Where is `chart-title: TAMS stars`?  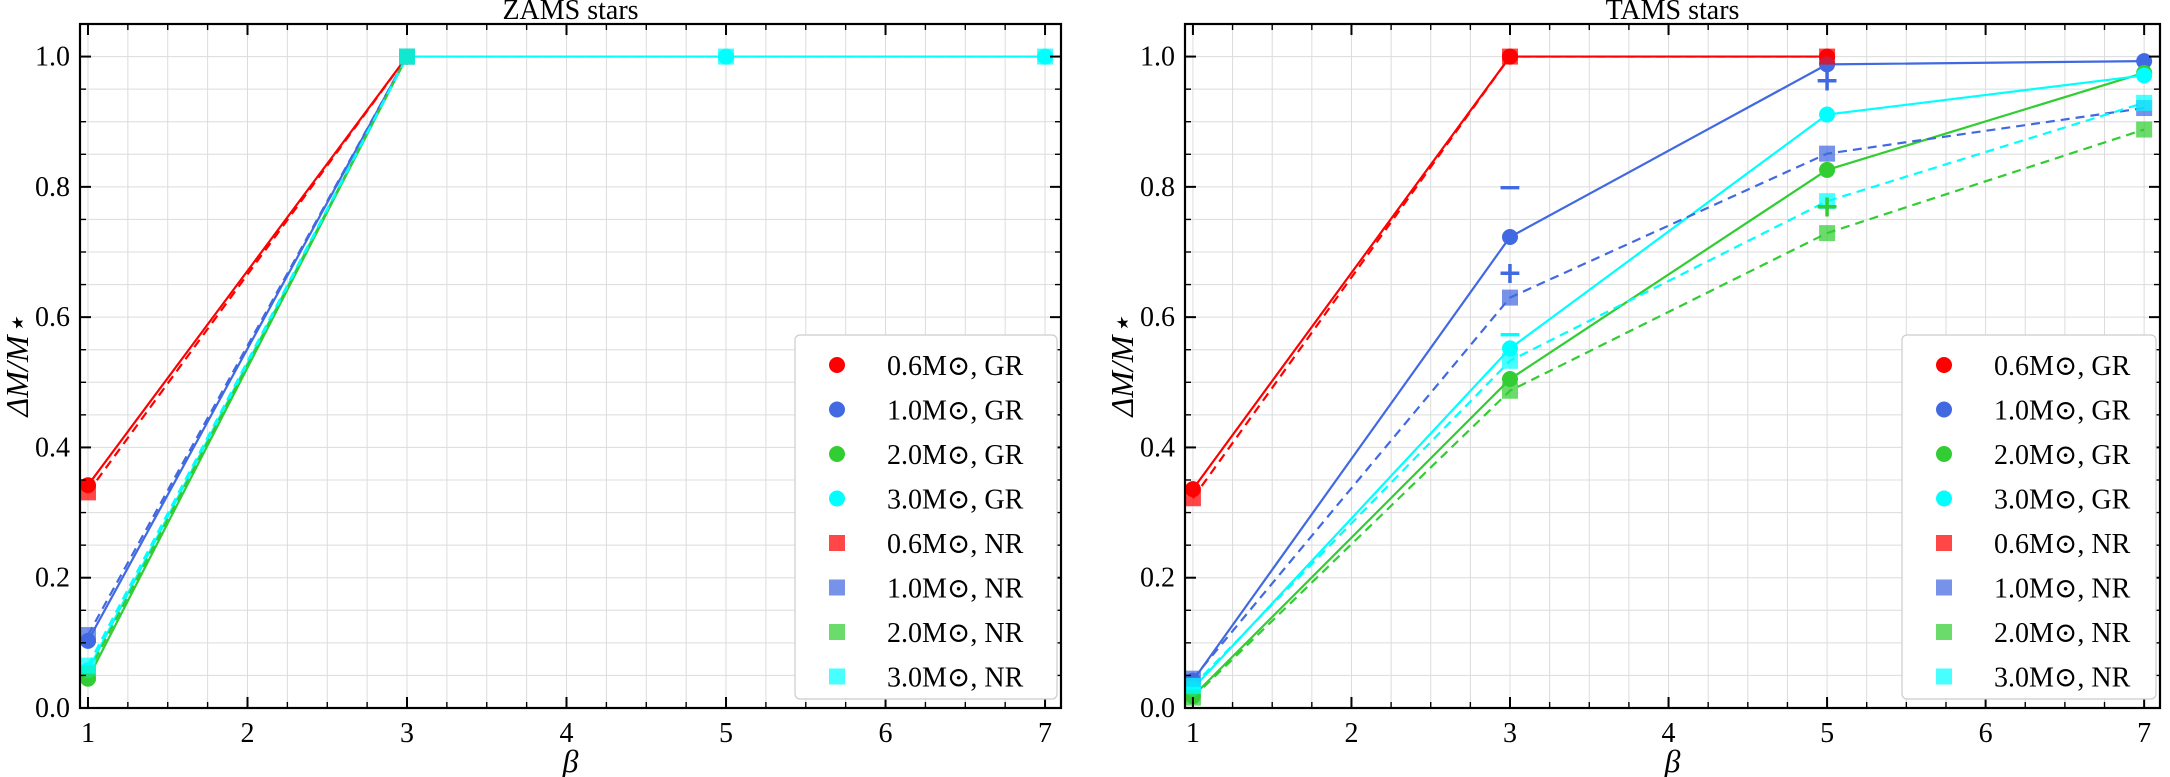
chart-title: TAMS stars is located at coordinates (1673, 13).